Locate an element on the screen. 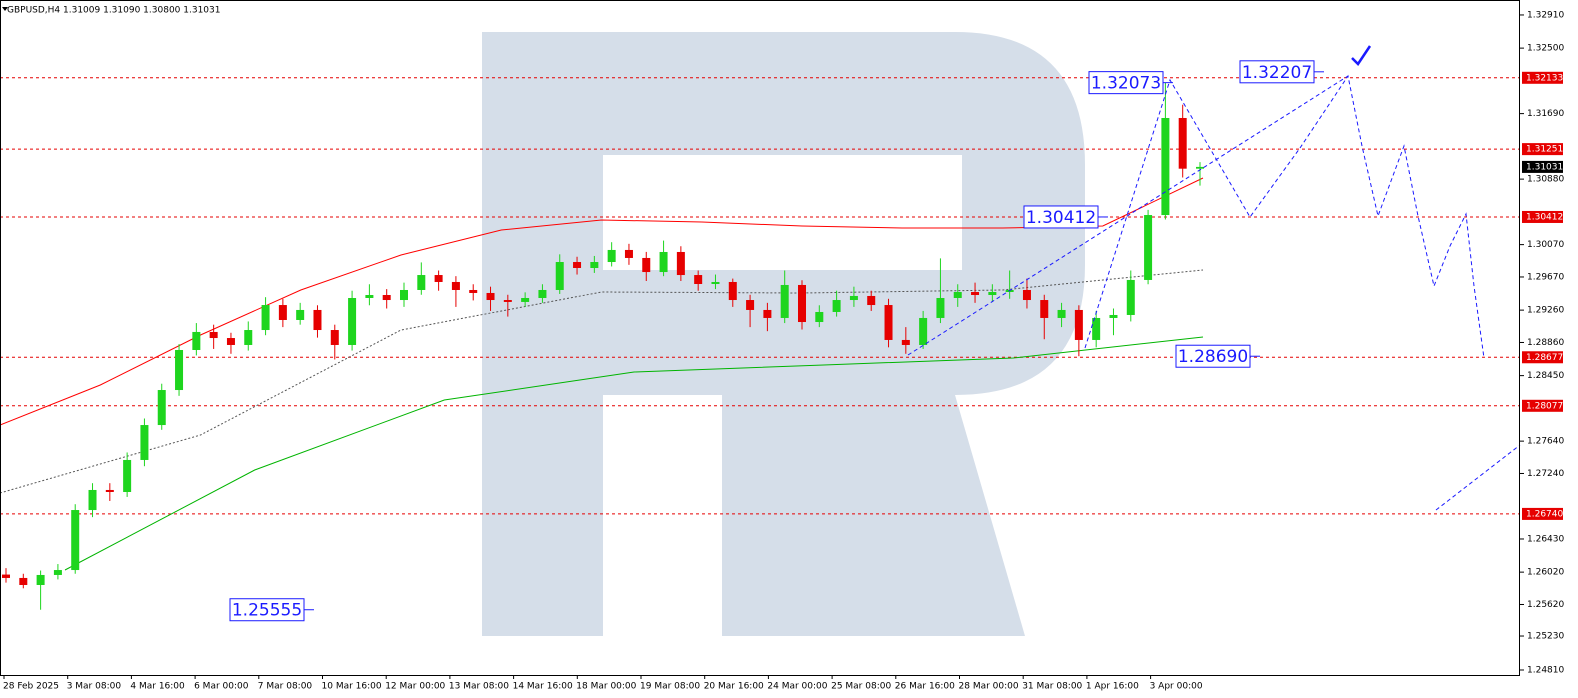 This screenshot has width=1578, height=698. x-tick-label: 7 Mar 08:00 is located at coordinates (285, 687).